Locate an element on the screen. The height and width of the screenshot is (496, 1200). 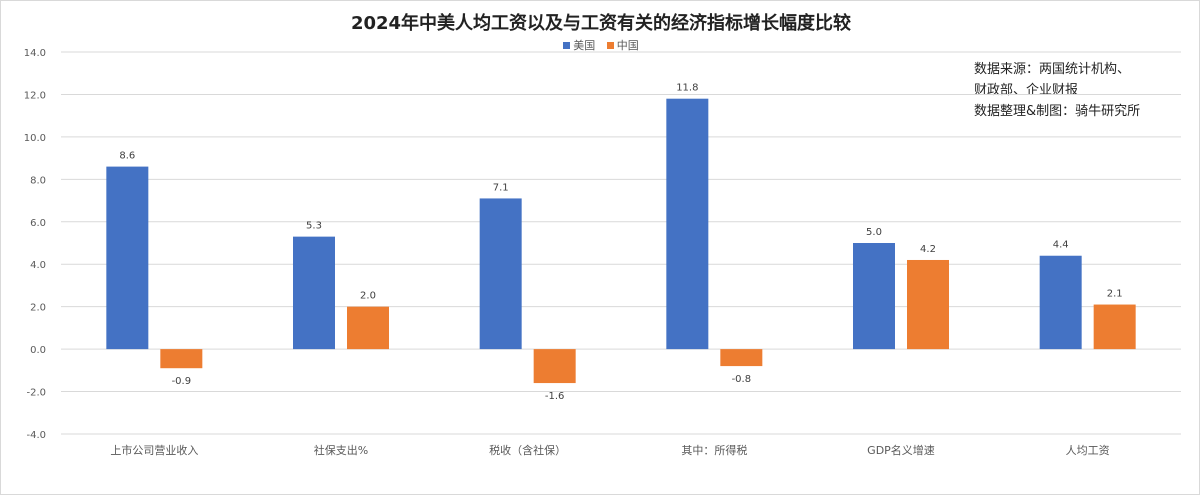
source-note-line: 数据整理&制图：骑牛研究所 is located at coordinates (1057, 111).